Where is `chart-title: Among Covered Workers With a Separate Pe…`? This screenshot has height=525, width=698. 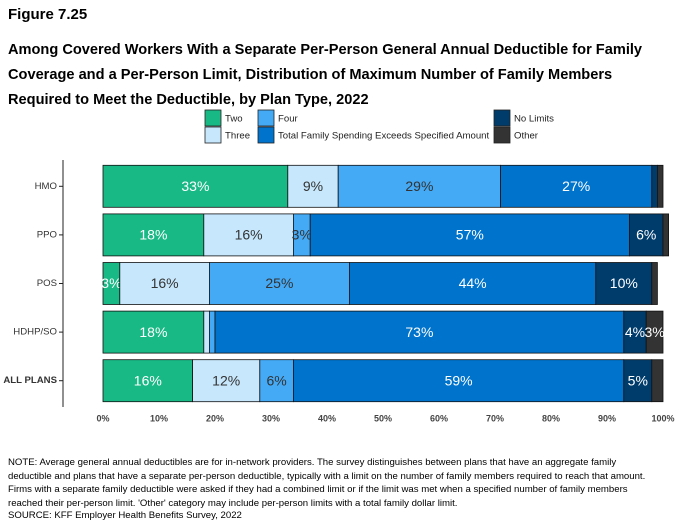 chart-title: Among Covered Workers With a Separate Pe… is located at coordinates (325, 75).